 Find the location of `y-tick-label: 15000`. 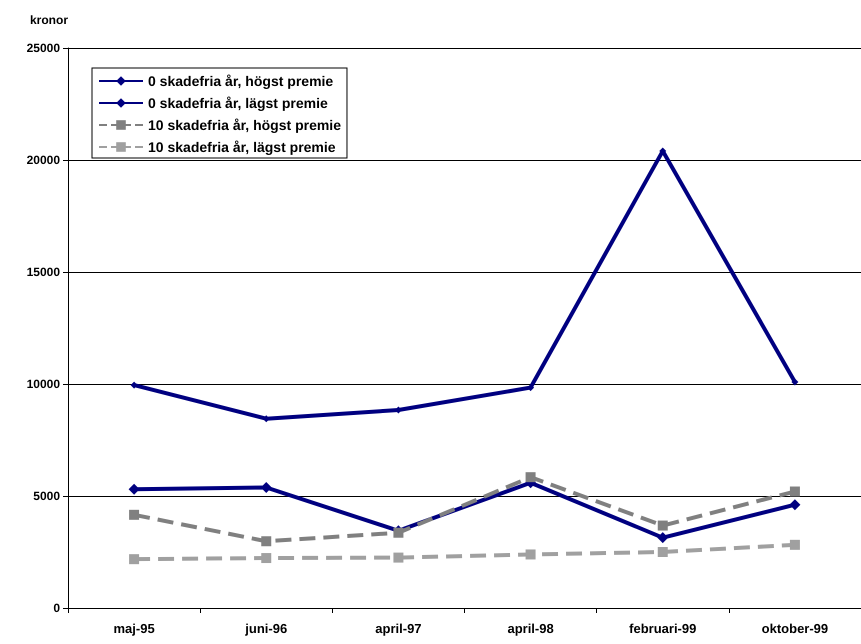

y-tick-label: 15000 is located at coordinates (43, 272).